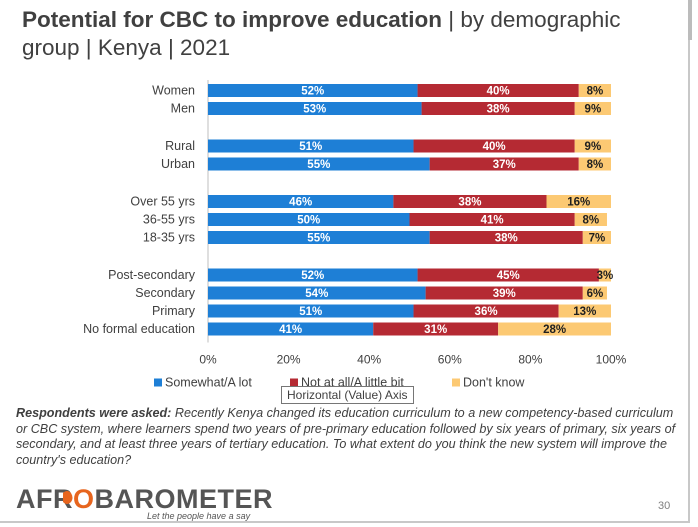 The height and width of the screenshot is (527, 698). I want to click on legend-label: Don't know, so click(494, 383).